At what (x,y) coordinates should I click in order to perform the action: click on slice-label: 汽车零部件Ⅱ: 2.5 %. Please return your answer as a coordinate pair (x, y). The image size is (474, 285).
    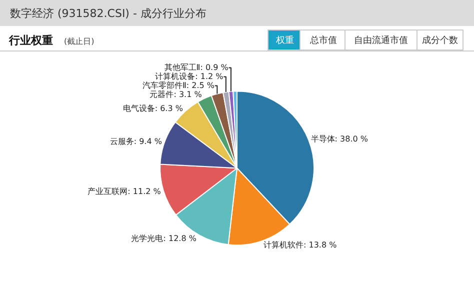
    Looking at the image, I should click on (178, 85).